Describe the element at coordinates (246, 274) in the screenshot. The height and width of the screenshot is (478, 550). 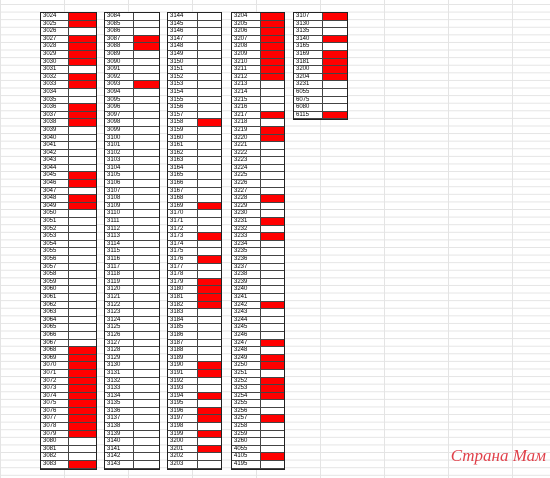
I see `code-cell: 3238` at that location.